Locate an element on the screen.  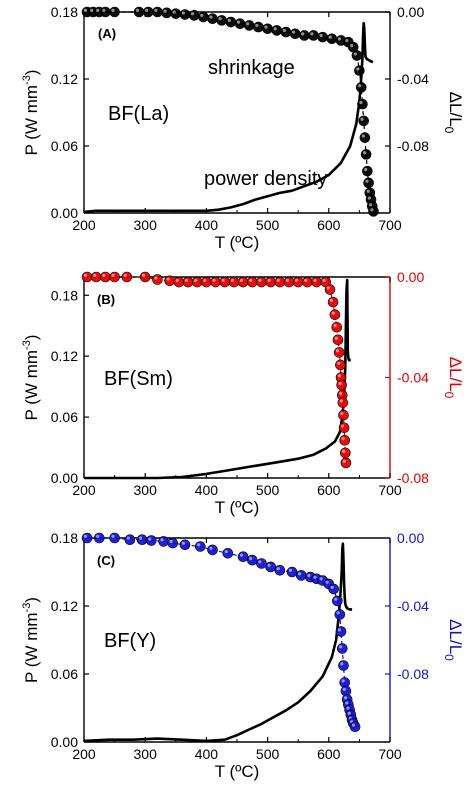
annotation-label: shrinkage is located at coordinates (251, 68).